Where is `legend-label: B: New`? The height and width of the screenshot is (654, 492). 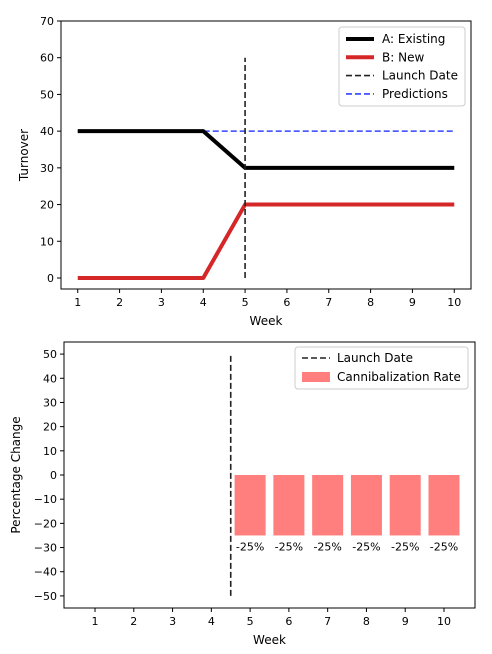
legend-label: B: New is located at coordinates (403, 57).